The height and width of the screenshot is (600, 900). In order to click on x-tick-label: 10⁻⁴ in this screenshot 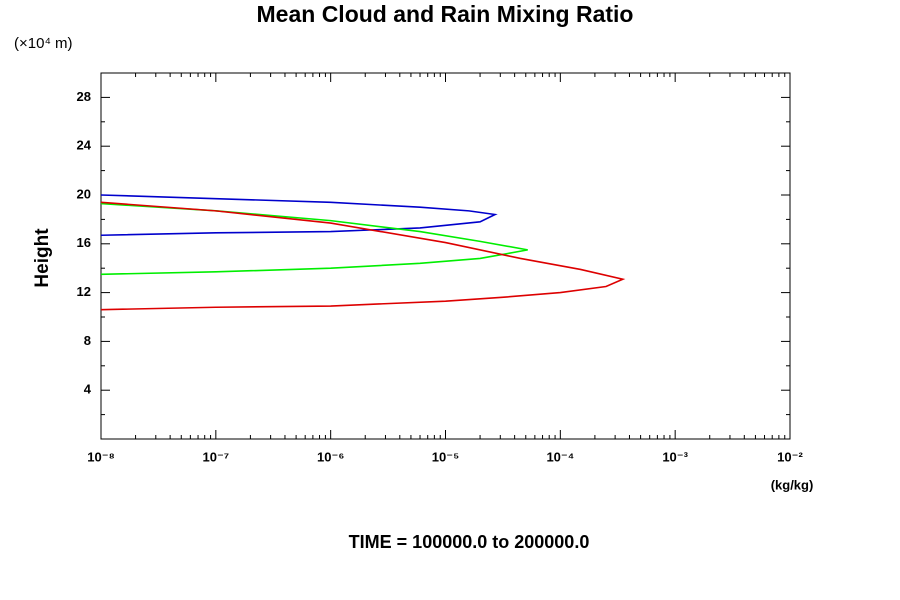, I will do `click(560, 456)`.